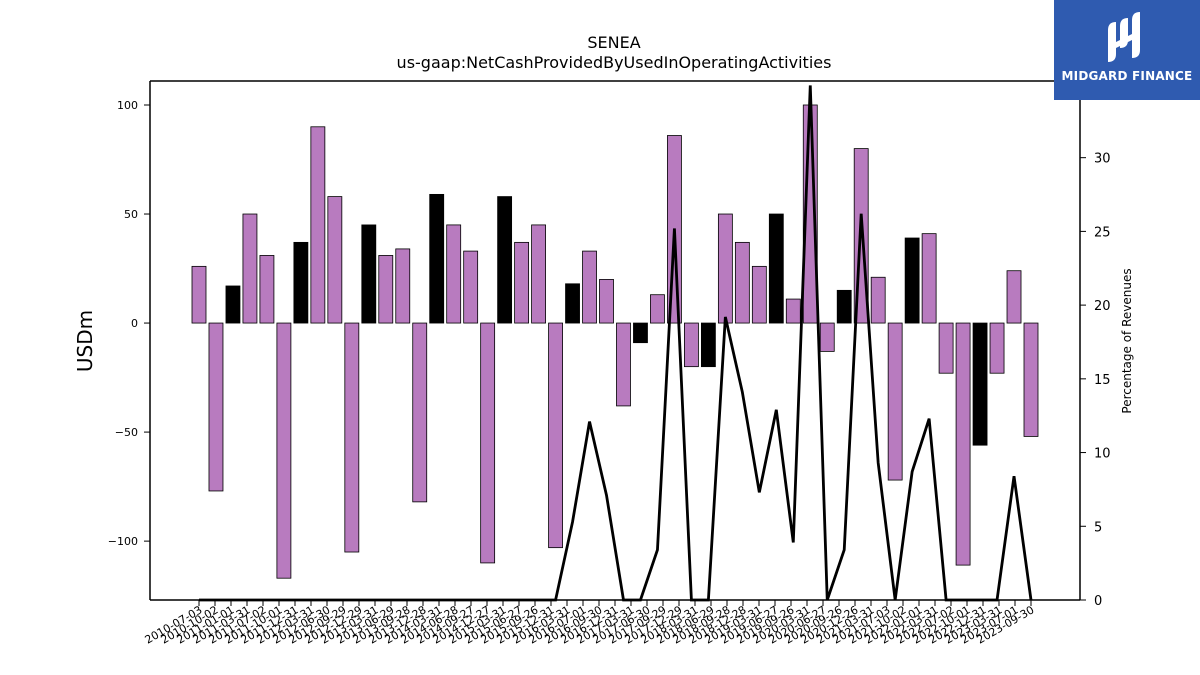 This screenshot has height=675, width=1200. What do you see at coordinates (1102, 306) in the screenshot?
I see `y2-tick-label: 20` at bounding box center [1102, 306].